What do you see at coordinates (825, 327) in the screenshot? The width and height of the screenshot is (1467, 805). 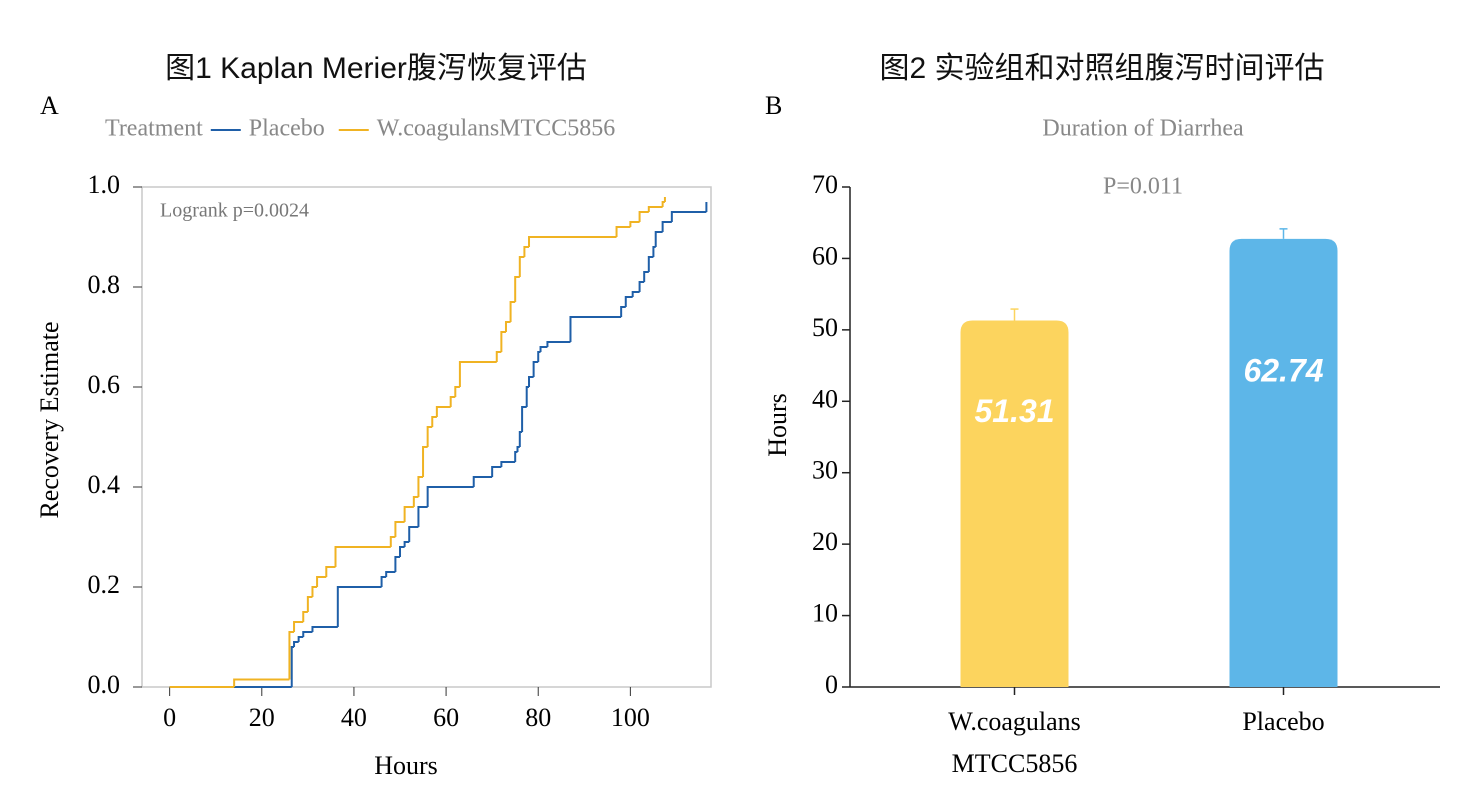 I see `y-tick-label: 50` at bounding box center [825, 327].